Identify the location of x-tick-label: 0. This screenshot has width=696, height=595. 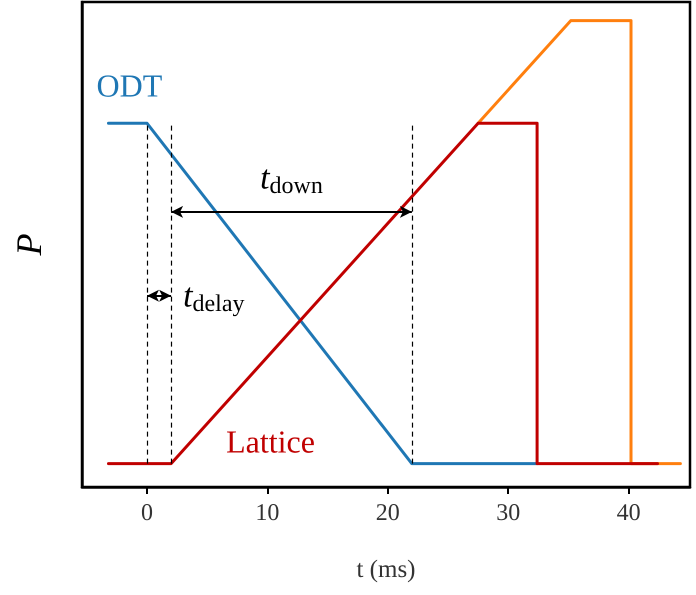
(147, 513).